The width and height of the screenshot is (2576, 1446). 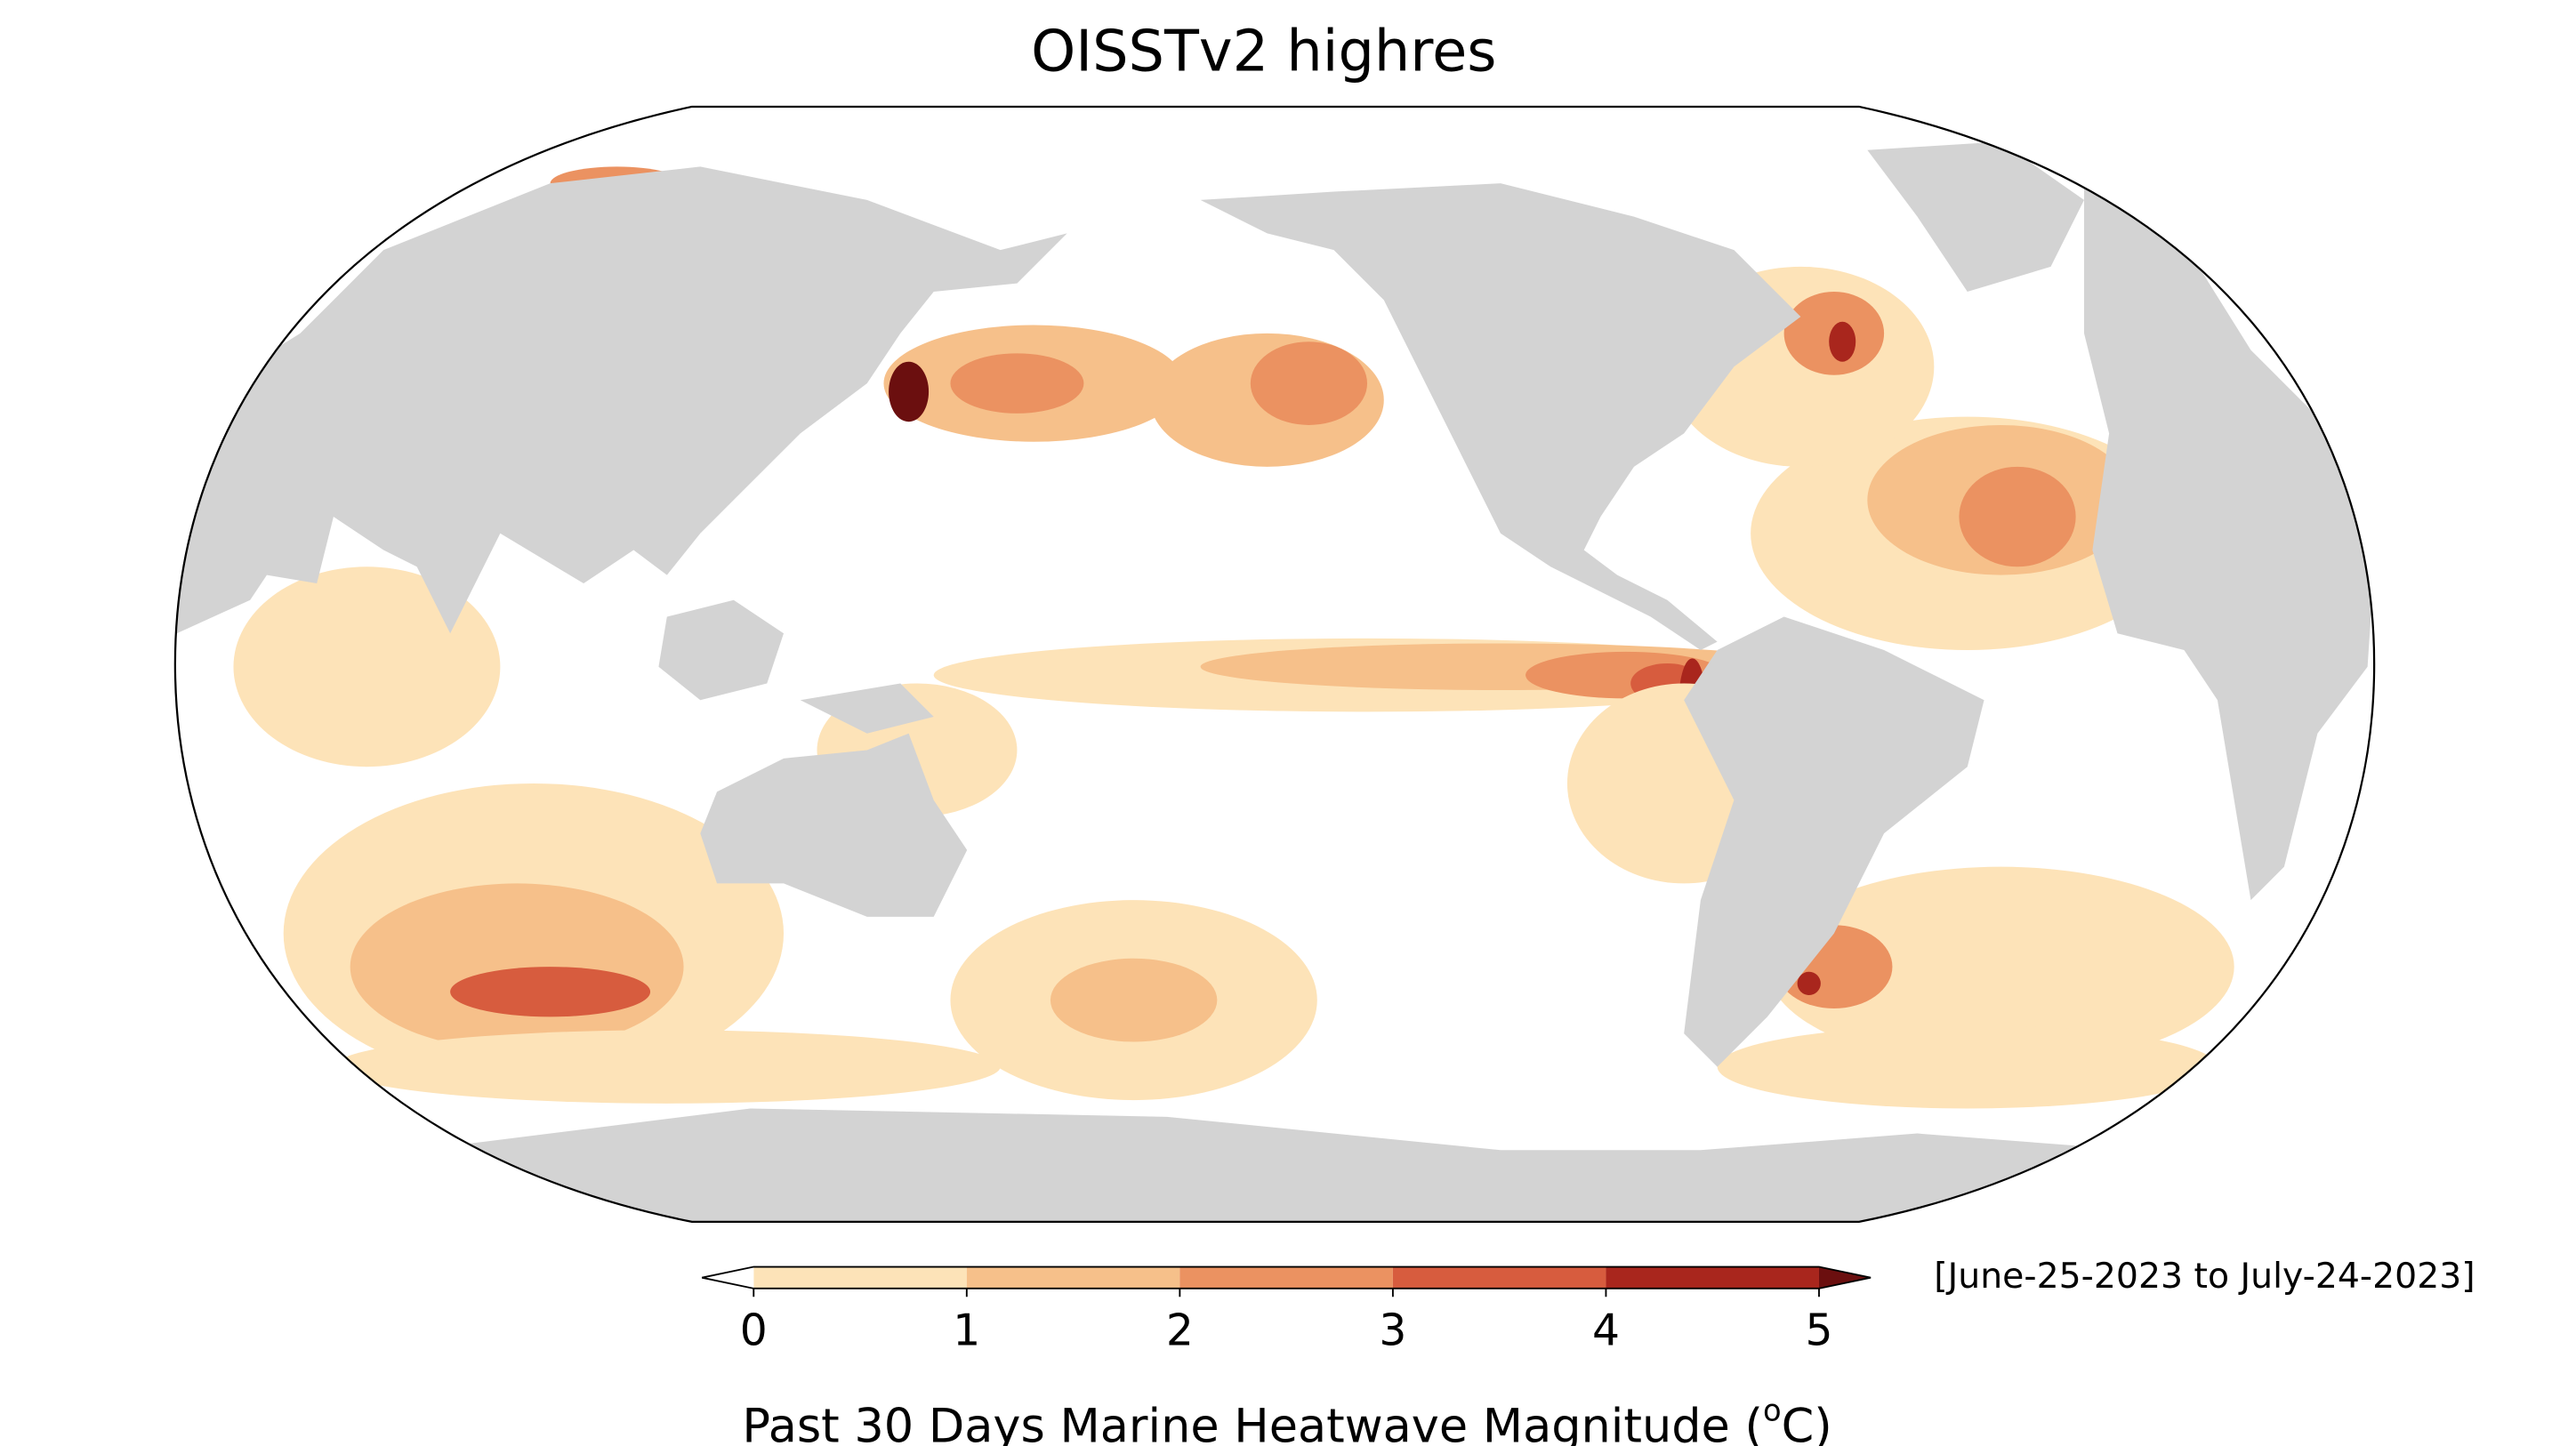 I want to click on colorbar-under, so click(x=728, y=1277).